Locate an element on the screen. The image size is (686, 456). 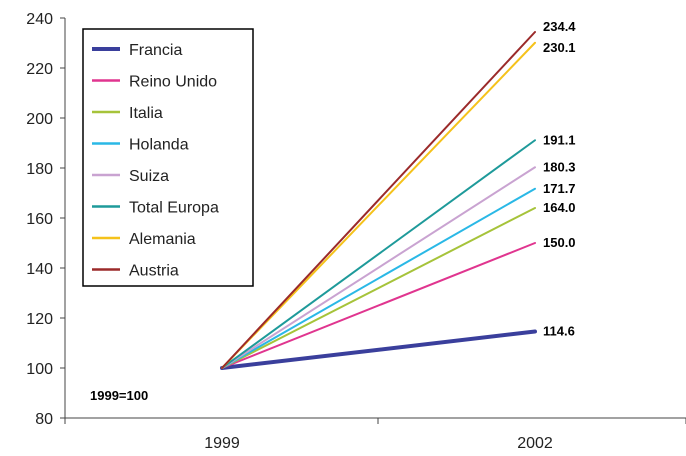
legend-entry-label: Italia is located at coordinates (146, 113).